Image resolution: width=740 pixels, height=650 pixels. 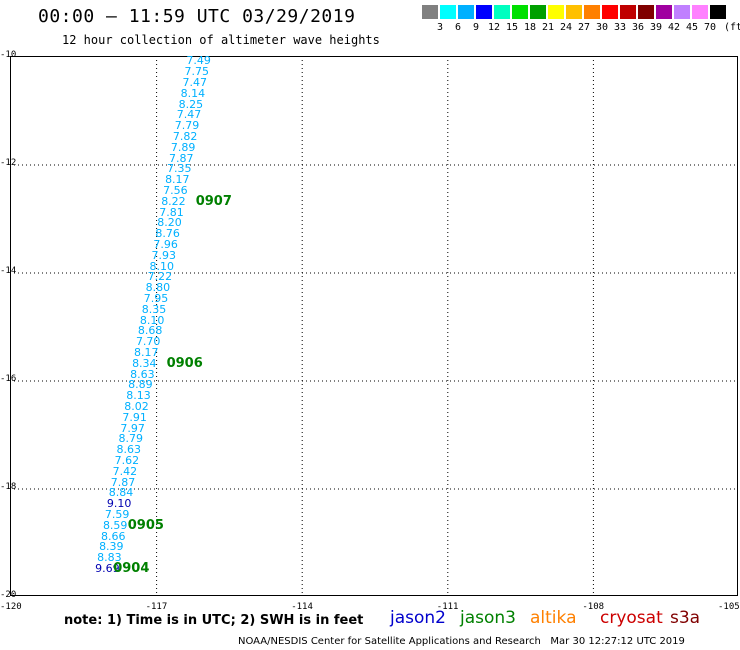 What do you see at coordinates (136, 406) in the screenshot?
I see `wave-height-label: 8.02` at bounding box center [136, 406].